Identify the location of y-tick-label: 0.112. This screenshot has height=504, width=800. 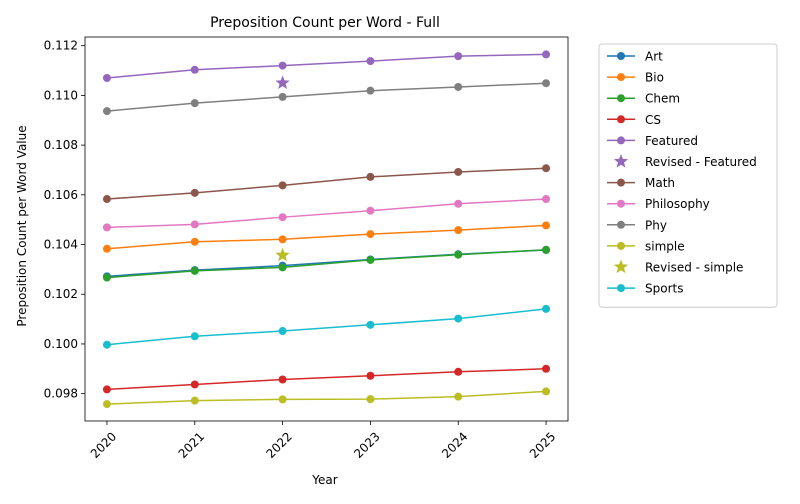
(61, 46).